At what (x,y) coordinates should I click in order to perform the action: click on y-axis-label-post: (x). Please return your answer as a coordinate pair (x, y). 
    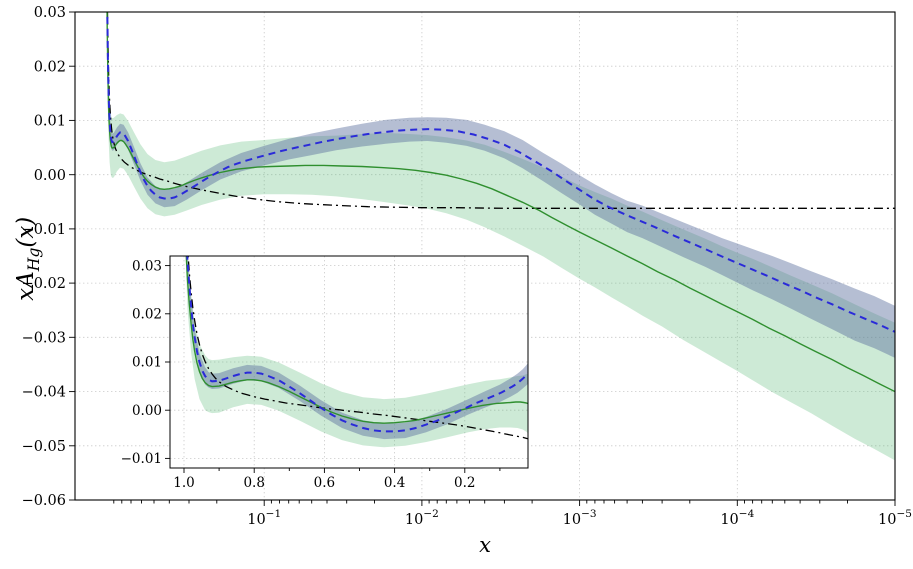
    Looking at the image, I should click on (26, 232).